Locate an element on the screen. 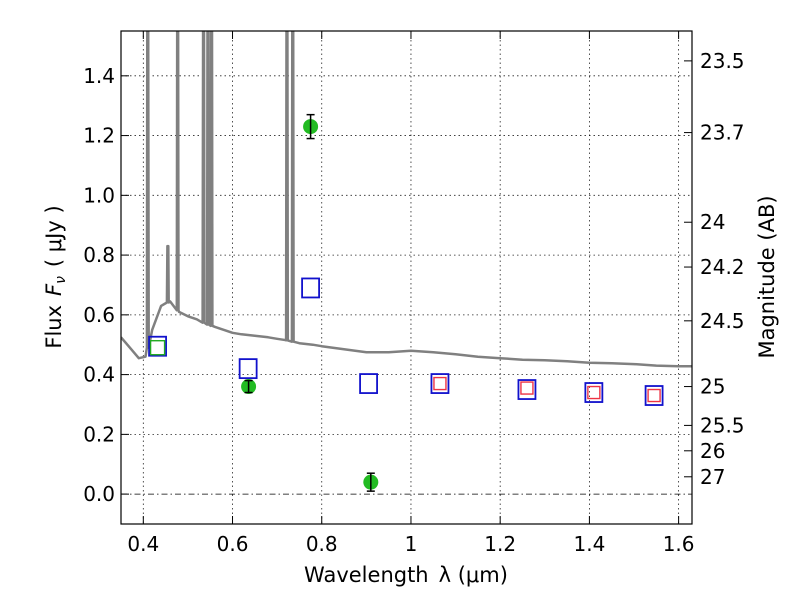 This screenshot has height=600, width=800. y-tick-label: 1.0 is located at coordinates (99, 195).